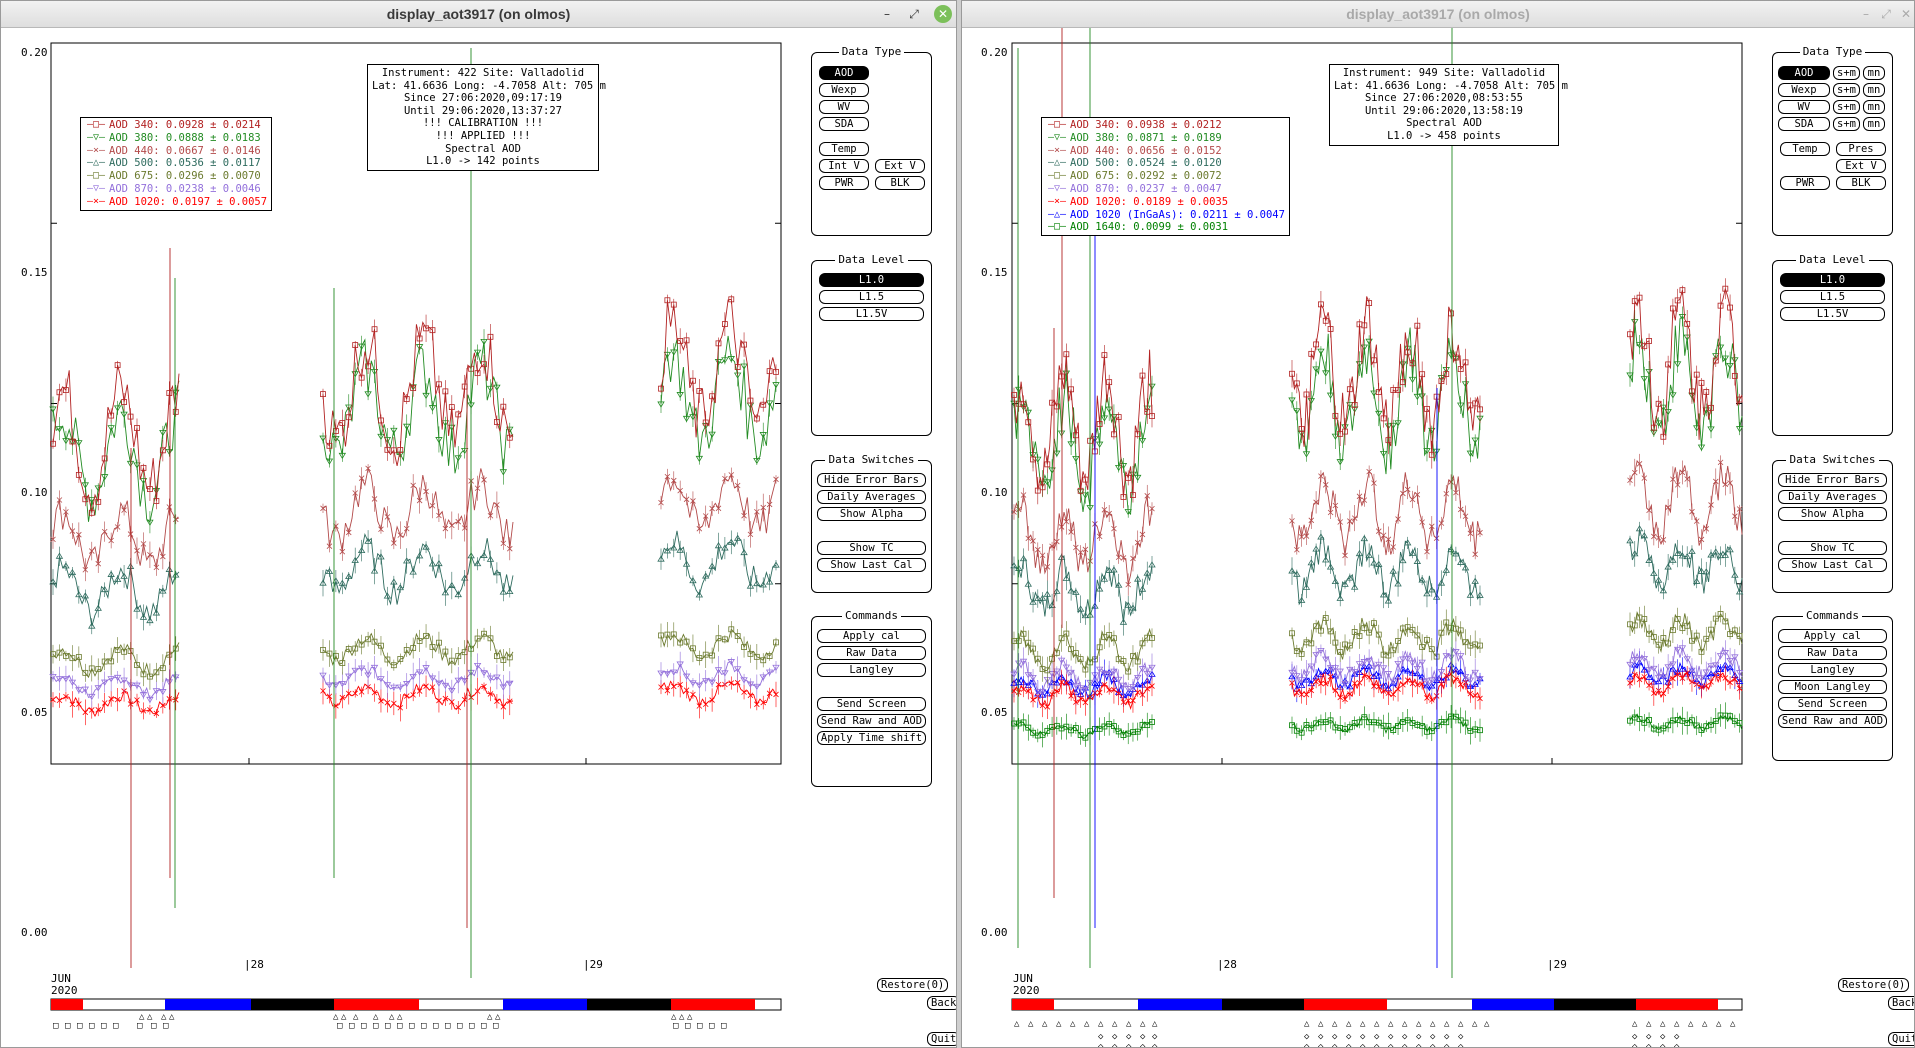 Image resolution: width=1915 pixels, height=1048 pixels. I want to click on series-line, so click(1686, 381).